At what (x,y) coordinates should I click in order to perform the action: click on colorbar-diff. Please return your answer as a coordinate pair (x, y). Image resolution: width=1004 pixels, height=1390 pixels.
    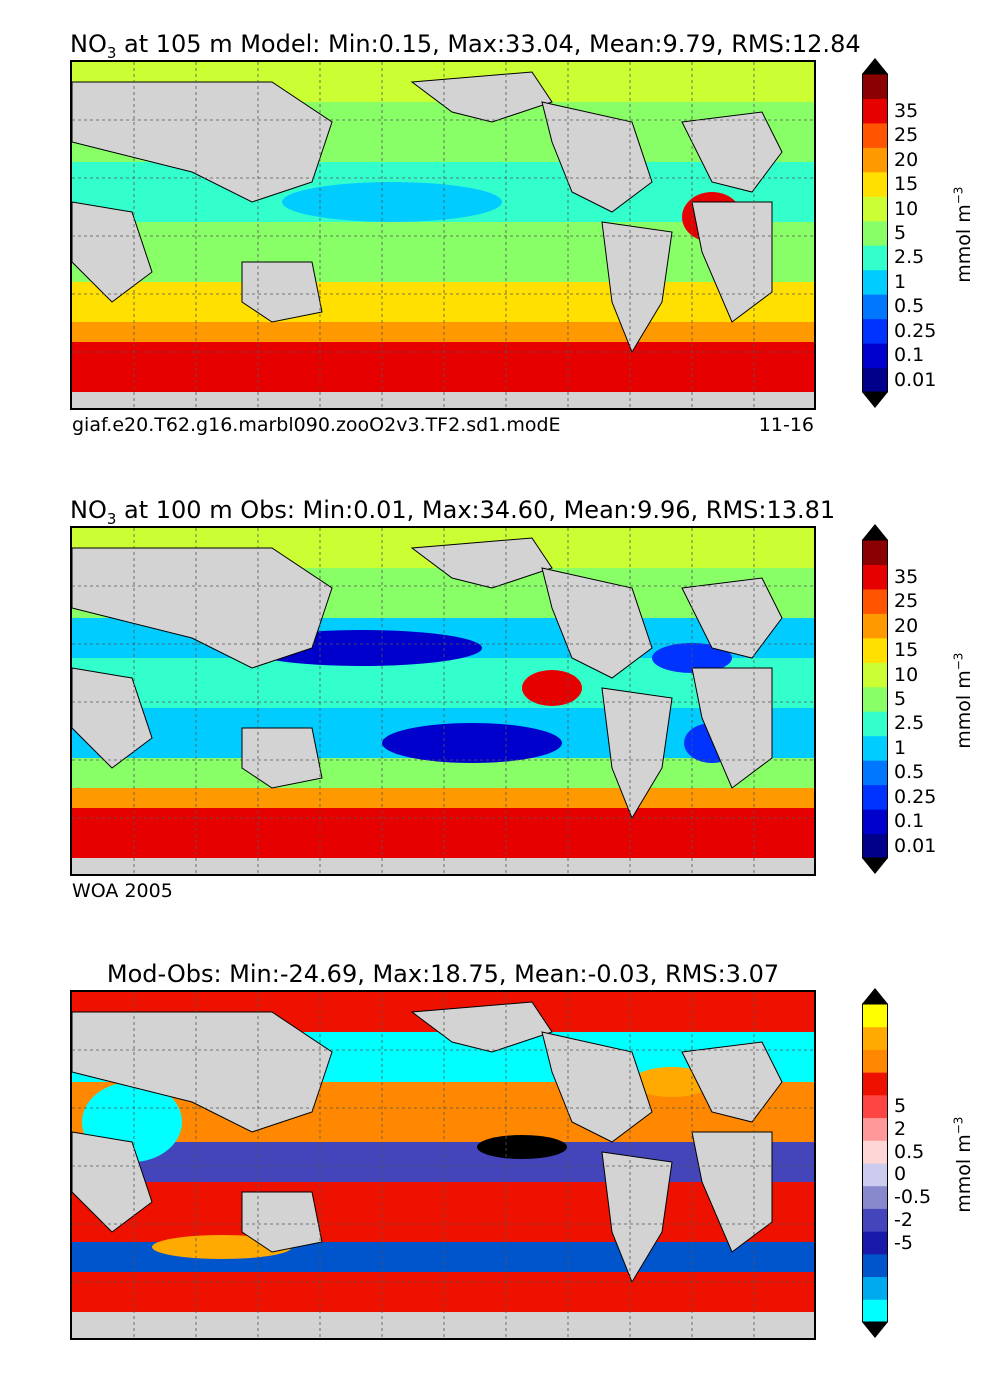
    Looking at the image, I should click on (875, 1163).